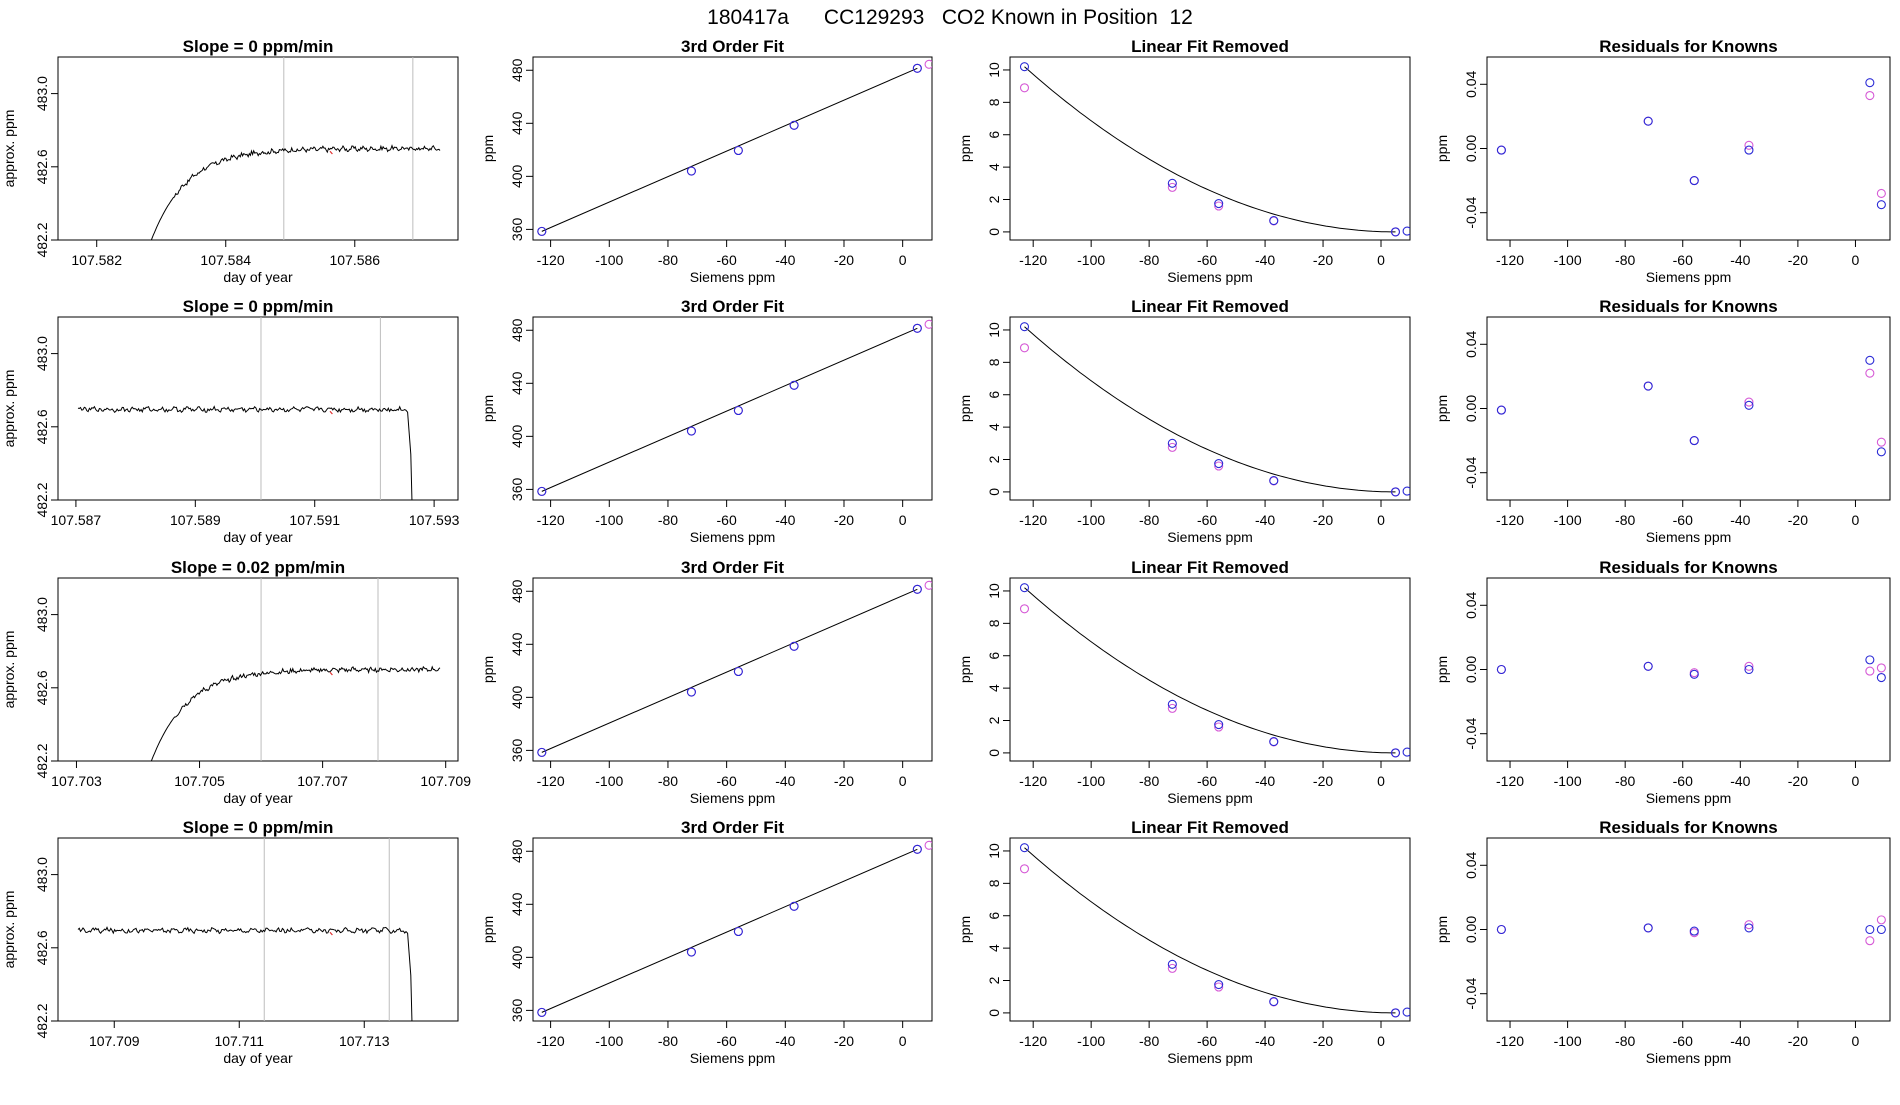 The width and height of the screenshot is (1900, 1105). Describe the element at coordinates (42, 239) in the screenshot. I see `y-tick-label: 482.2` at that location.